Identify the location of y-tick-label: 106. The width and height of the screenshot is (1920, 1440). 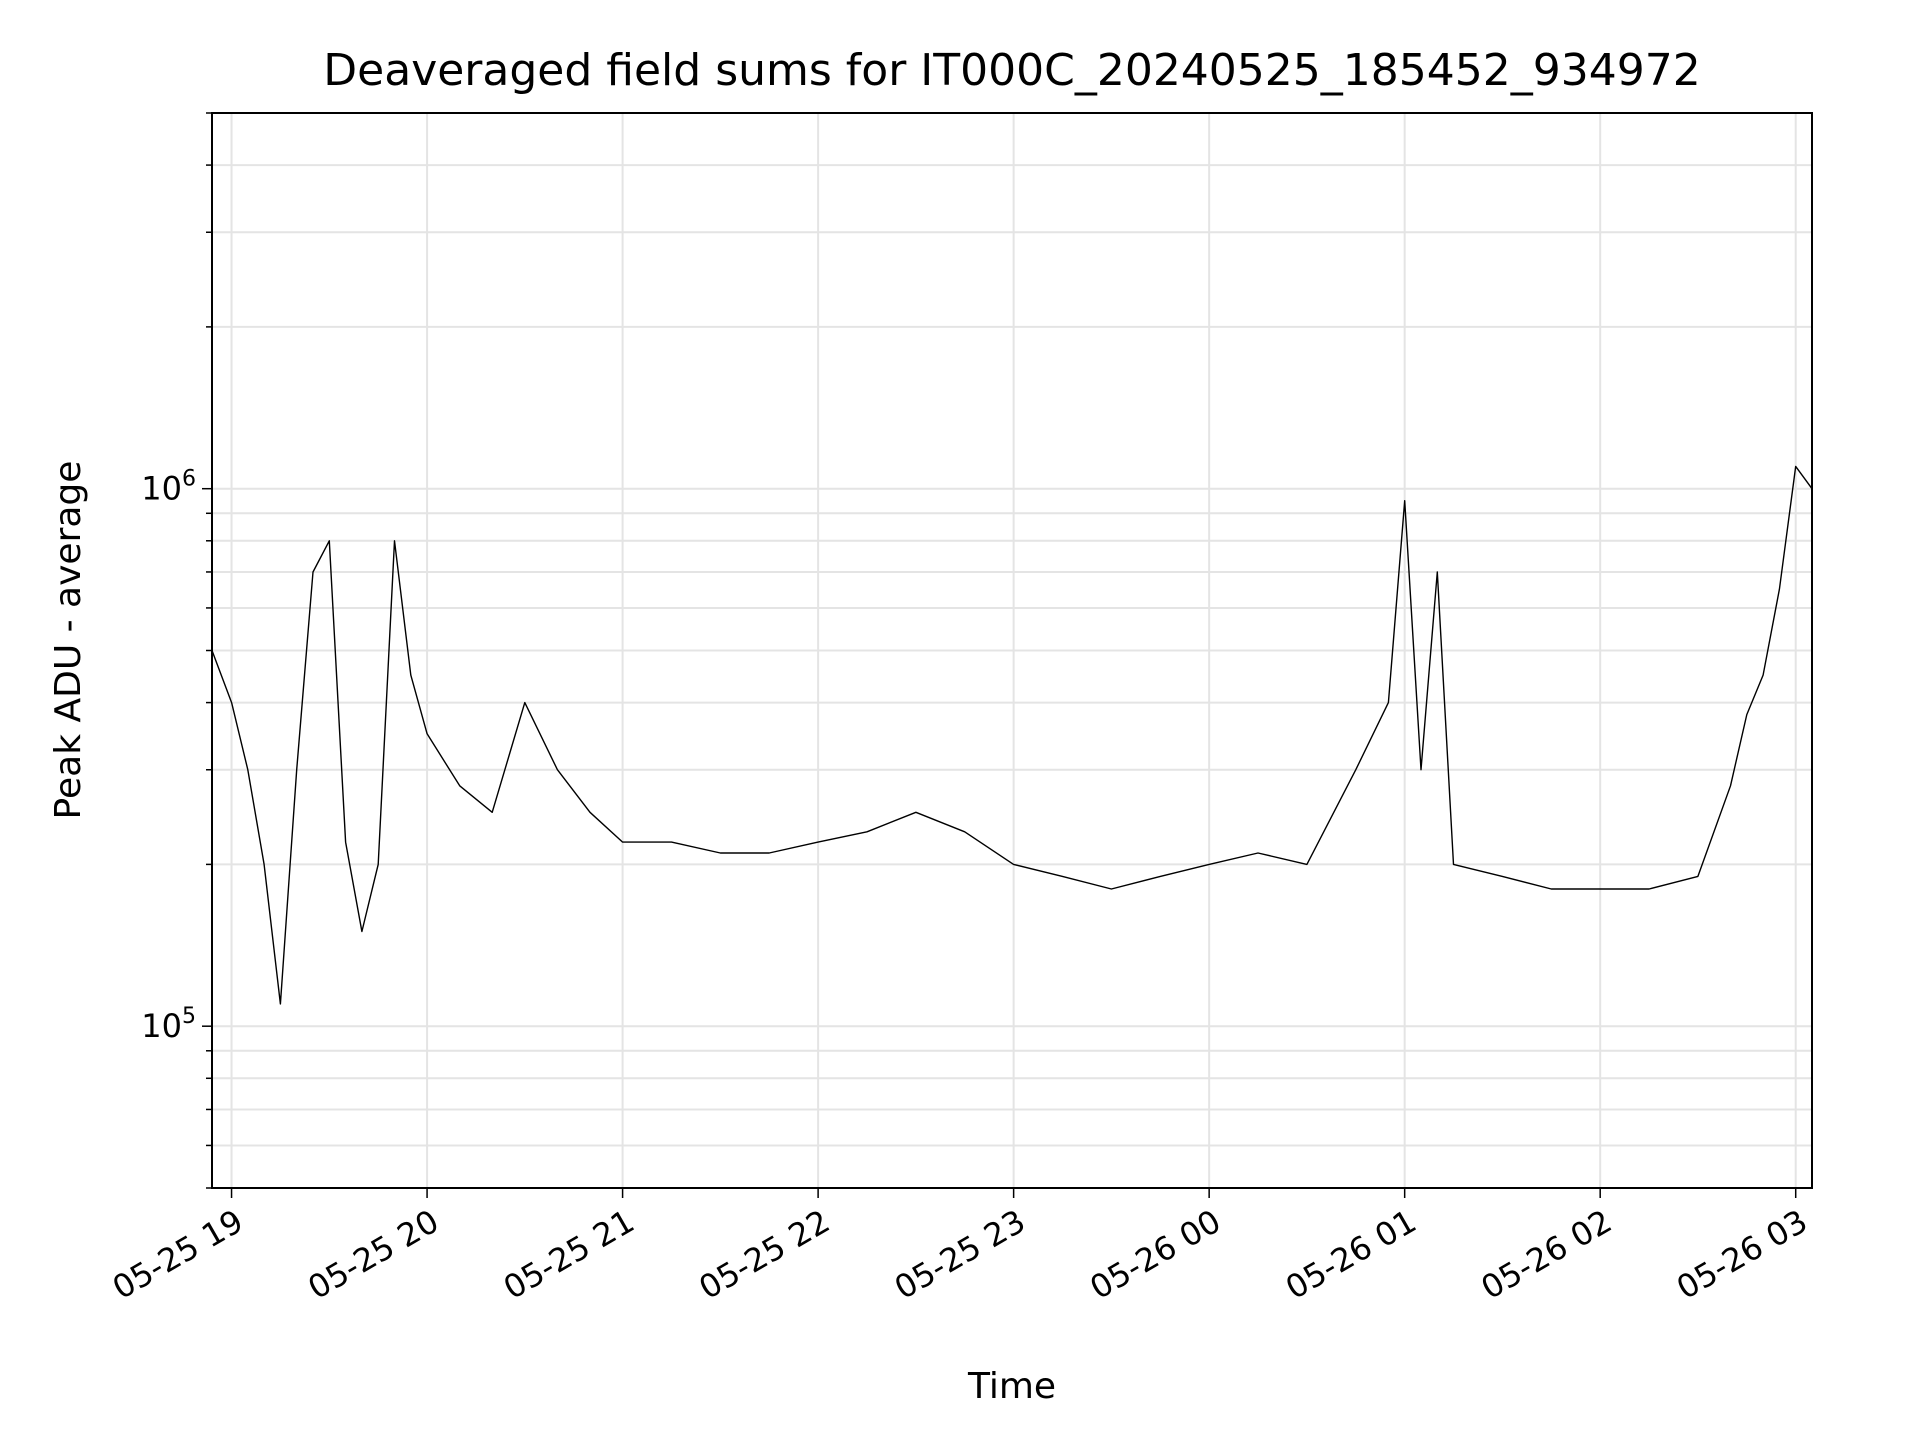
(168, 487).